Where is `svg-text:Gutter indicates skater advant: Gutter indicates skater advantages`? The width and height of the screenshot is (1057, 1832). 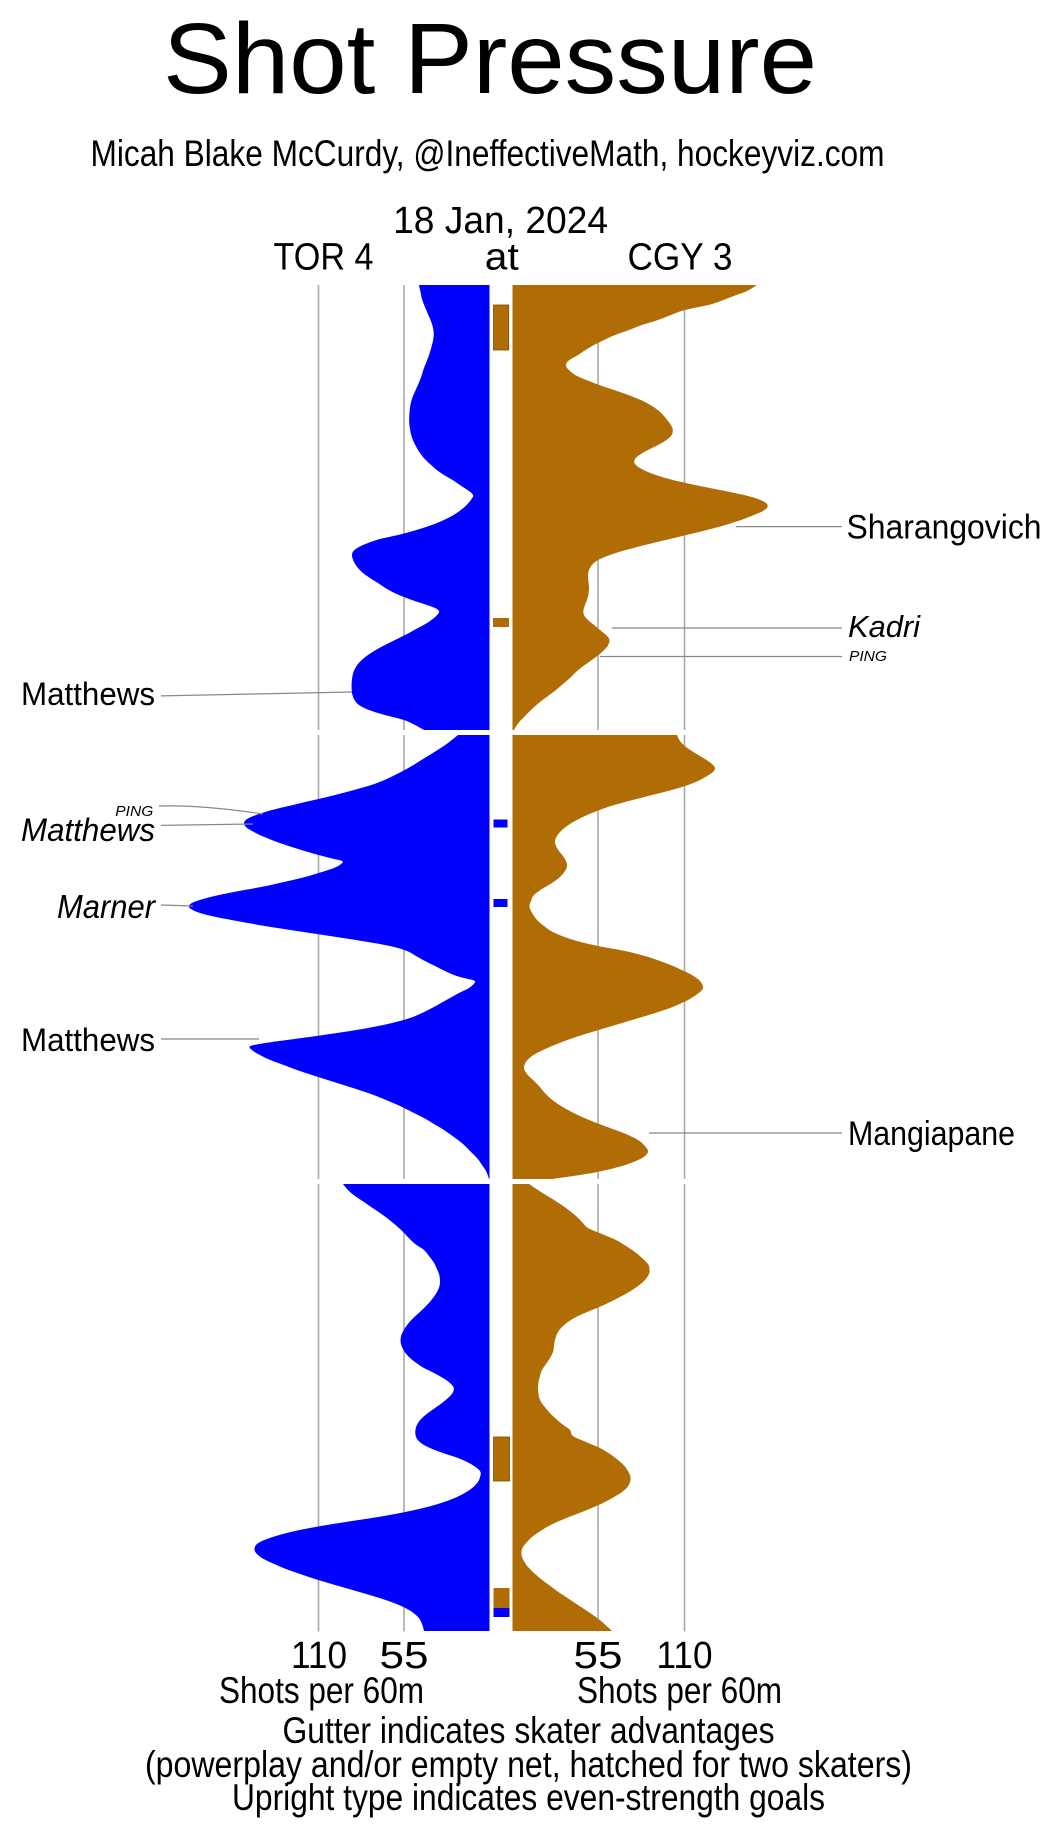
svg-text:Gutter indicates skater advant: Gutter indicates skater advantages is located at coordinates (529, 1730).